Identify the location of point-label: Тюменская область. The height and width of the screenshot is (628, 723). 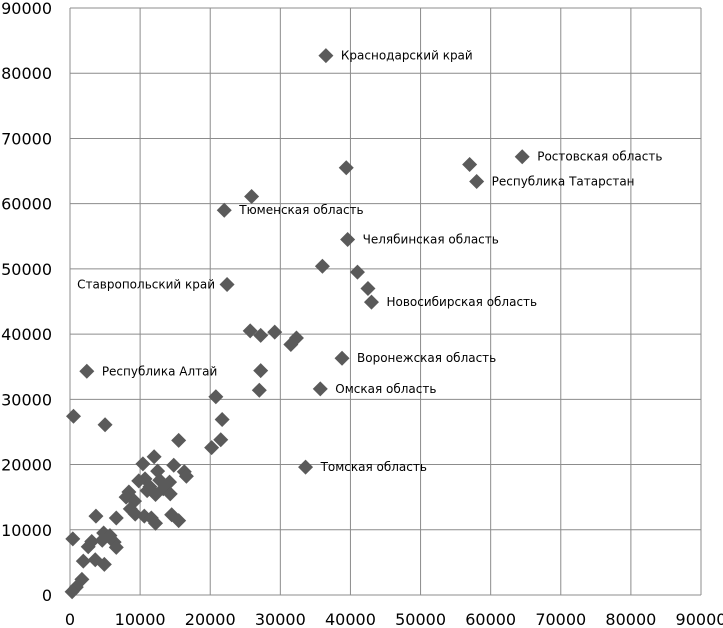
(300, 210).